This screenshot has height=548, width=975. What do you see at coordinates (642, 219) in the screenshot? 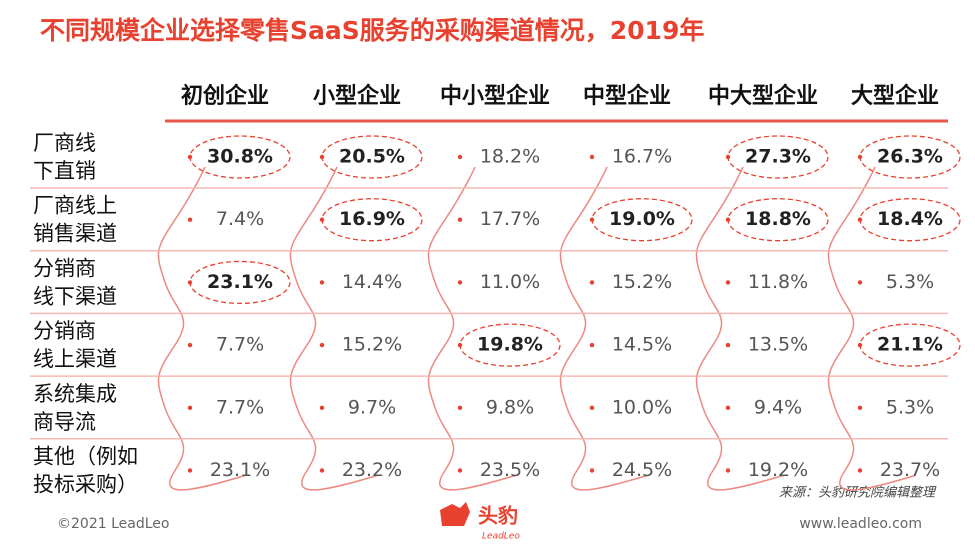
I see `cell-value-highlight: 19.0%` at bounding box center [642, 219].